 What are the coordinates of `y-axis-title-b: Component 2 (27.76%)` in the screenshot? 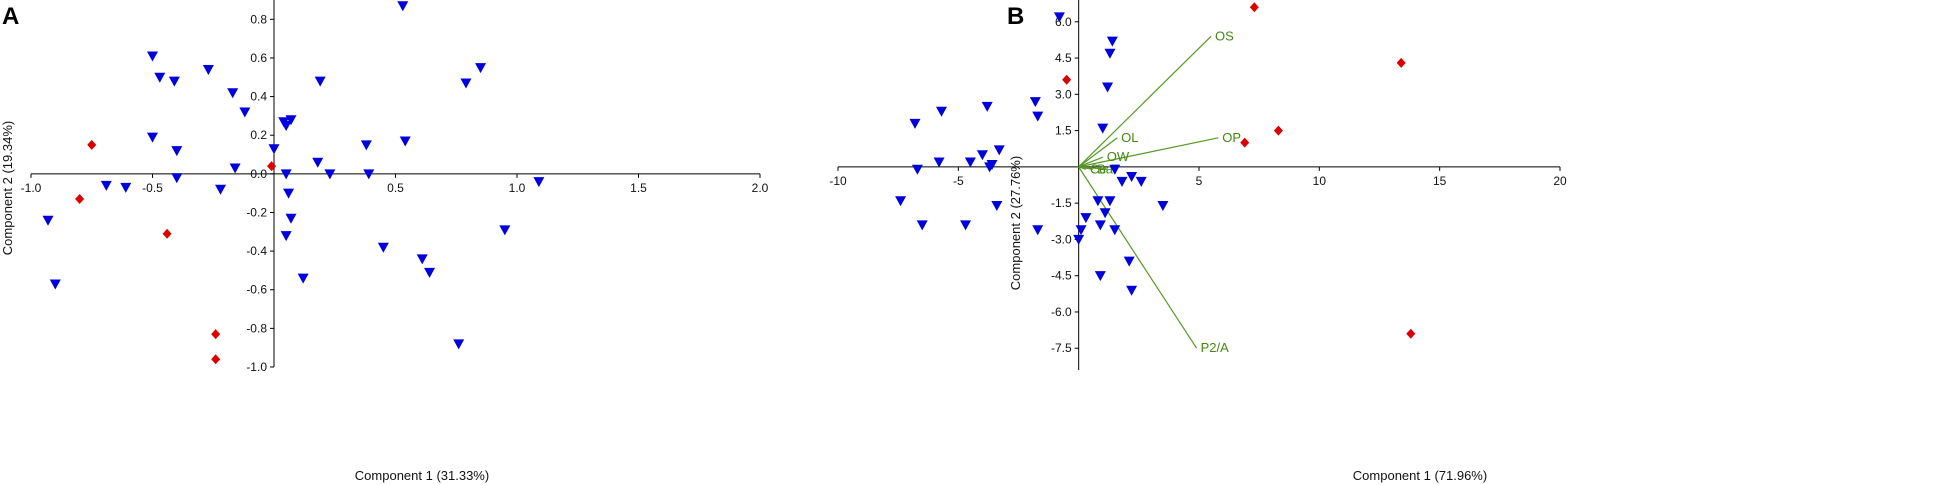 It's located at (1015, 223).